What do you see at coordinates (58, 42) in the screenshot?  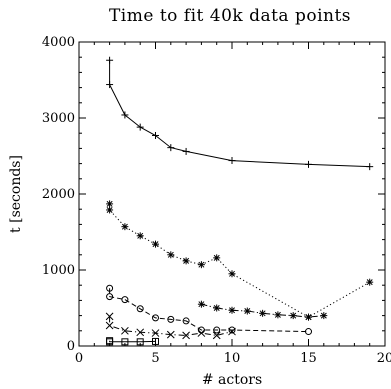 I see `y-tick-label: 4000` at bounding box center [58, 42].